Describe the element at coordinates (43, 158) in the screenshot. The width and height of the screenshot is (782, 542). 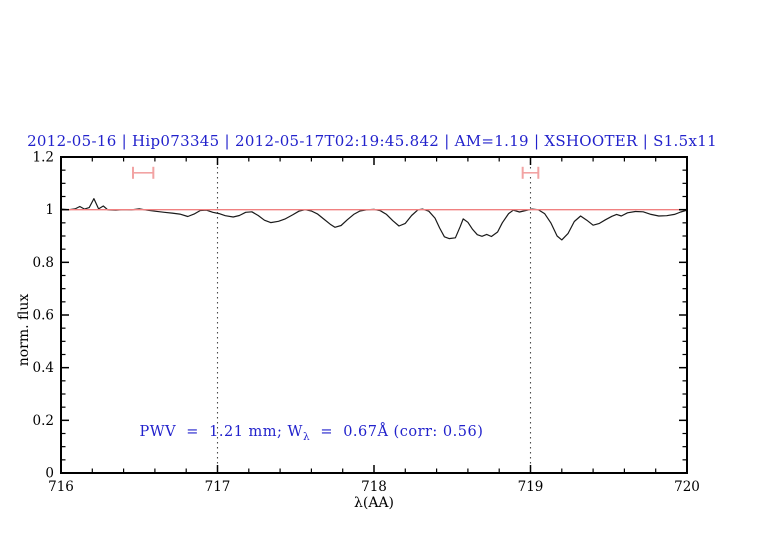
I see `y-tick-label: 1.2` at that location.